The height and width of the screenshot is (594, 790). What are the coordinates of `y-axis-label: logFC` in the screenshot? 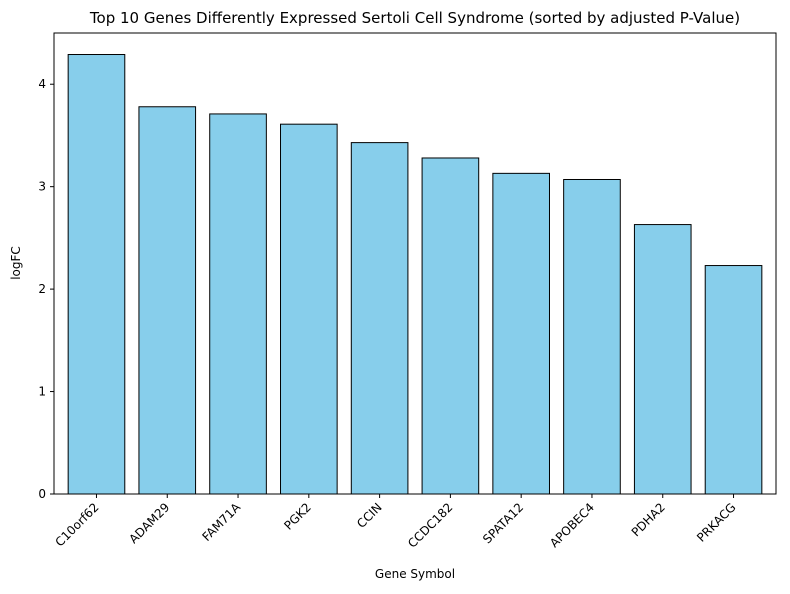 It's located at (16, 263).